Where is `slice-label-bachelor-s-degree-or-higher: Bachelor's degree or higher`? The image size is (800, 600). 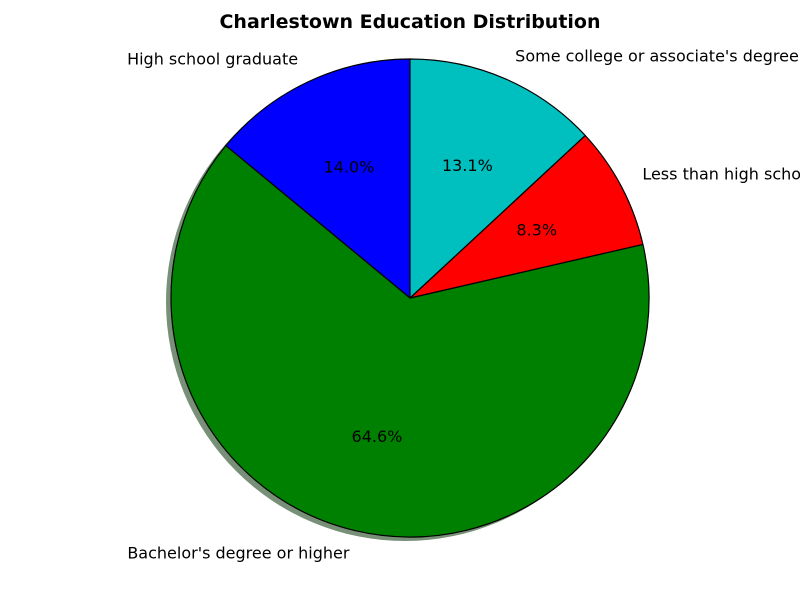 slice-label-bachelor-s-degree-or-higher: Bachelor's degree or higher is located at coordinates (238, 552).